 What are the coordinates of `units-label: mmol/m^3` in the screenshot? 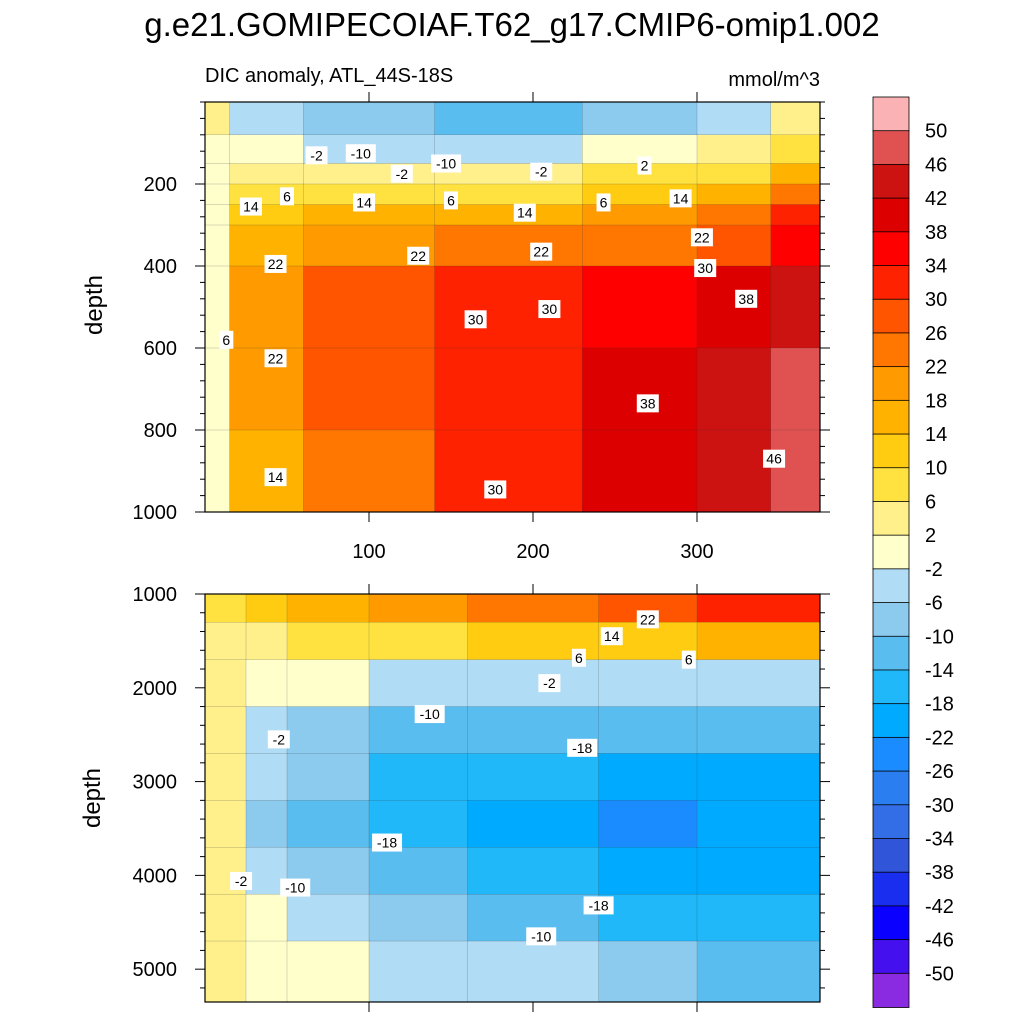 It's located at (774, 80).